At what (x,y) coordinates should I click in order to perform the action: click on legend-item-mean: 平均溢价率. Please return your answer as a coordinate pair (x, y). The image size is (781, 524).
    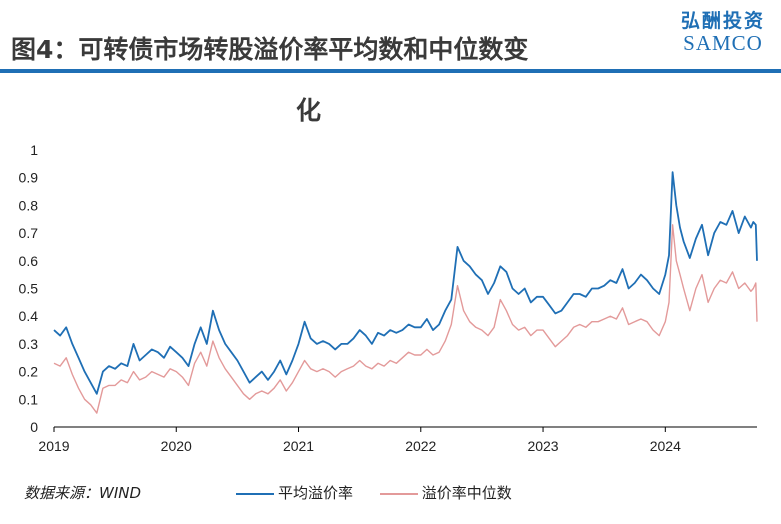
    Looking at the image, I should click on (294, 492).